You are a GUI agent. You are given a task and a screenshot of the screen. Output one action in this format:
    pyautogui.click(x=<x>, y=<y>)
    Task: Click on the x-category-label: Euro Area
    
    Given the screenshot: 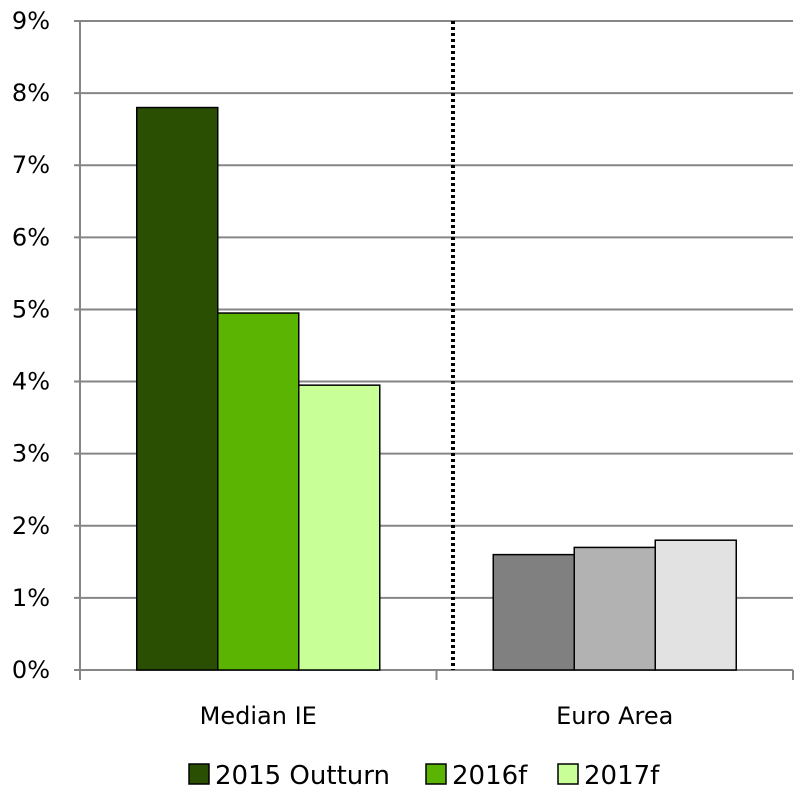 What is the action you would take?
    pyautogui.click(x=614, y=716)
    